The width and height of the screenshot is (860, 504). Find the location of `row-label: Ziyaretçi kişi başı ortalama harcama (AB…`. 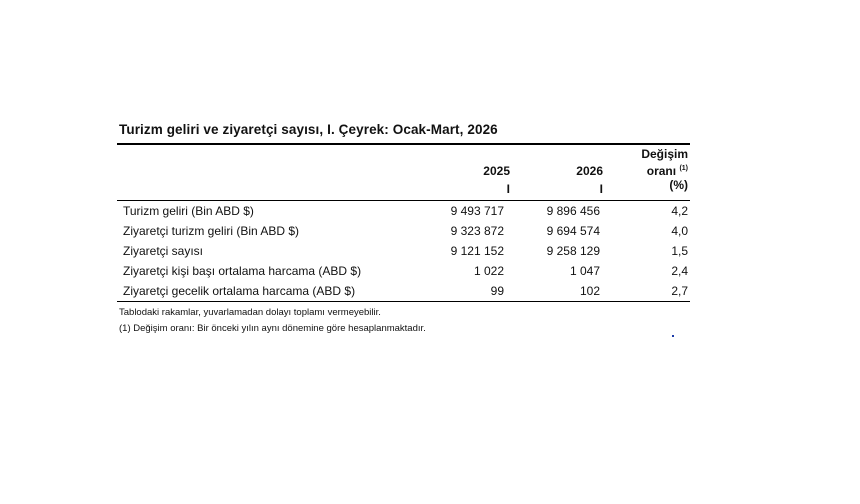

row-label: Ziyaretçi kişi başı ortalama harcama (AB… is located at coordinates (242, 271).